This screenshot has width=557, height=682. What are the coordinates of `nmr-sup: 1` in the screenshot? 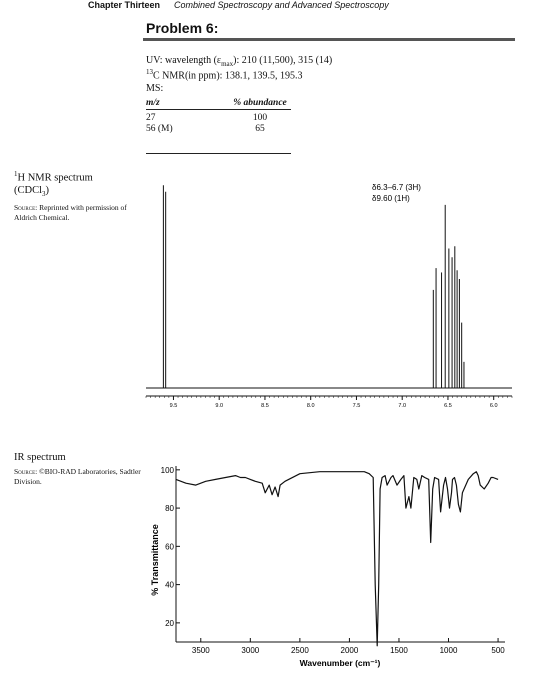 It's located at (16, 174).